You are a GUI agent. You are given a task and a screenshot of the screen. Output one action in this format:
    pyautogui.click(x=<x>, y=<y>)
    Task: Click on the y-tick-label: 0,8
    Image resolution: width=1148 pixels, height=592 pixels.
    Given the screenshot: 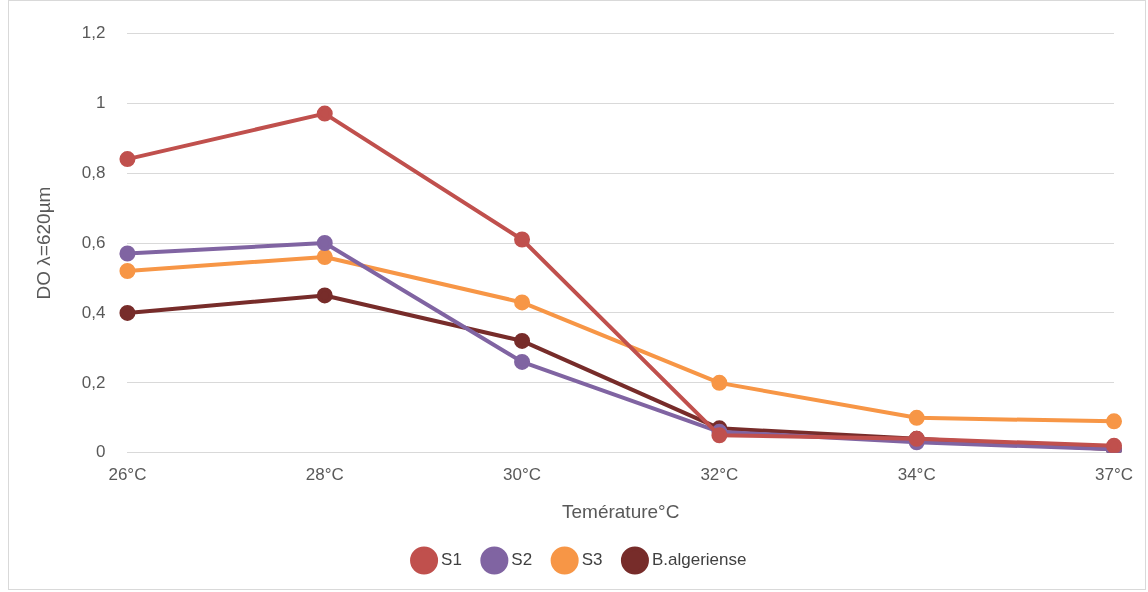 What is the action you would take?
    pyautogui.click(x=93, y=172)
    